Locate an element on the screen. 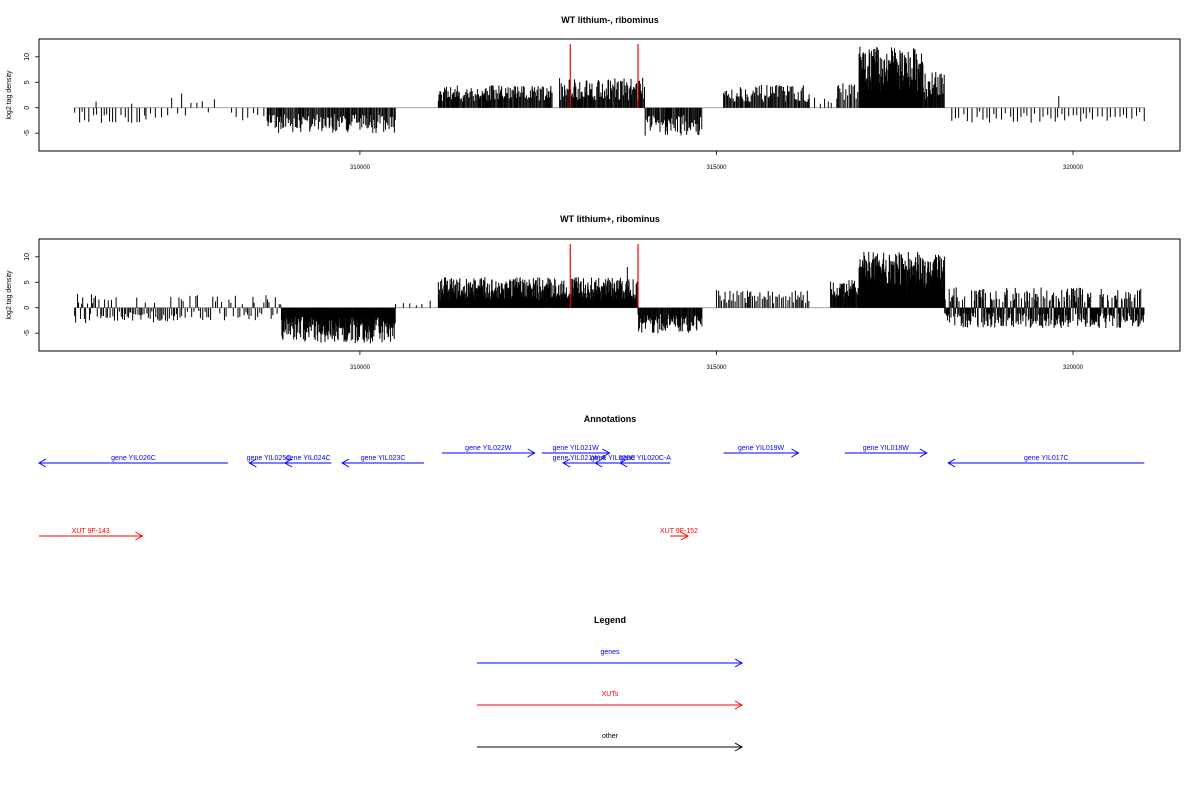 The height and width of the screenshot is (800, 1200). gene-label: gene YIL023C is located at coordinates (383, 458).